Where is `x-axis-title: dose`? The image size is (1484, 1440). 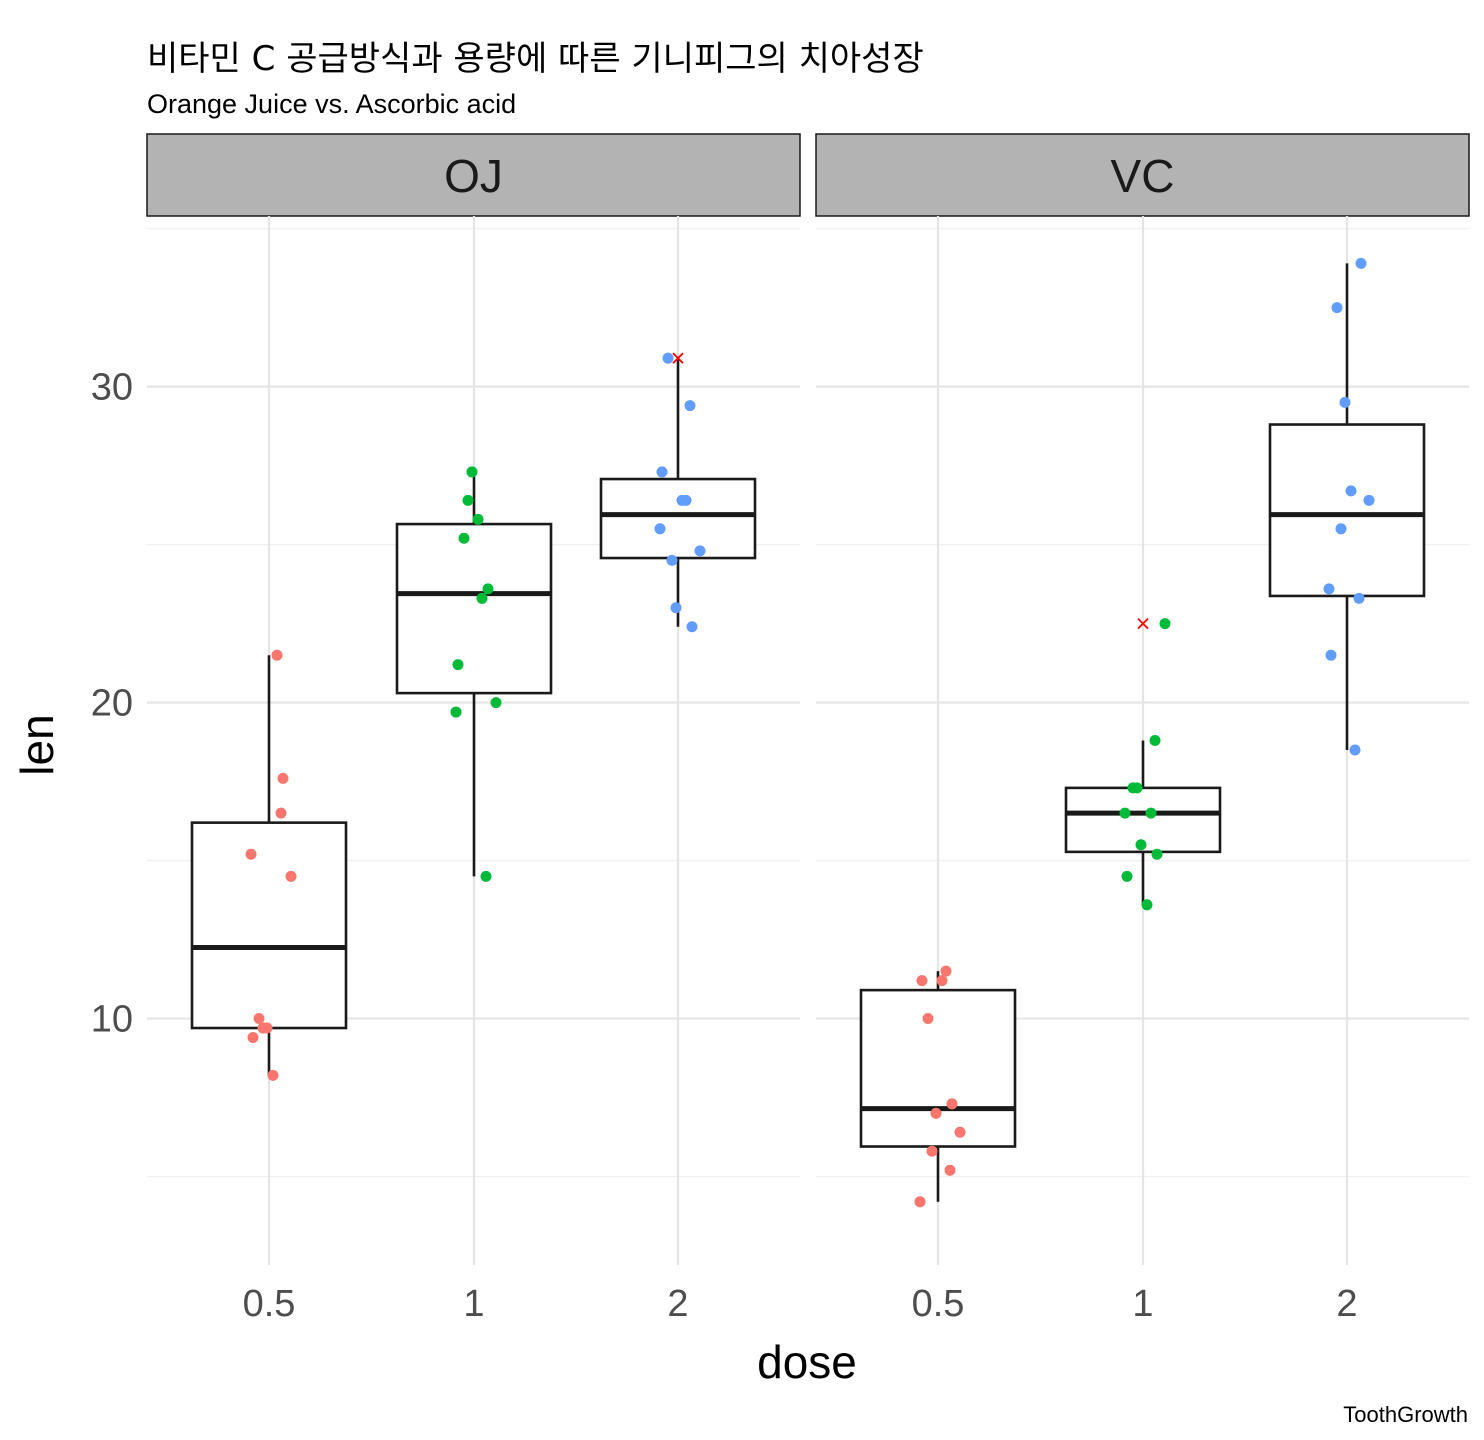 x-axis-title: dose is located at coordinates (807, 1362).